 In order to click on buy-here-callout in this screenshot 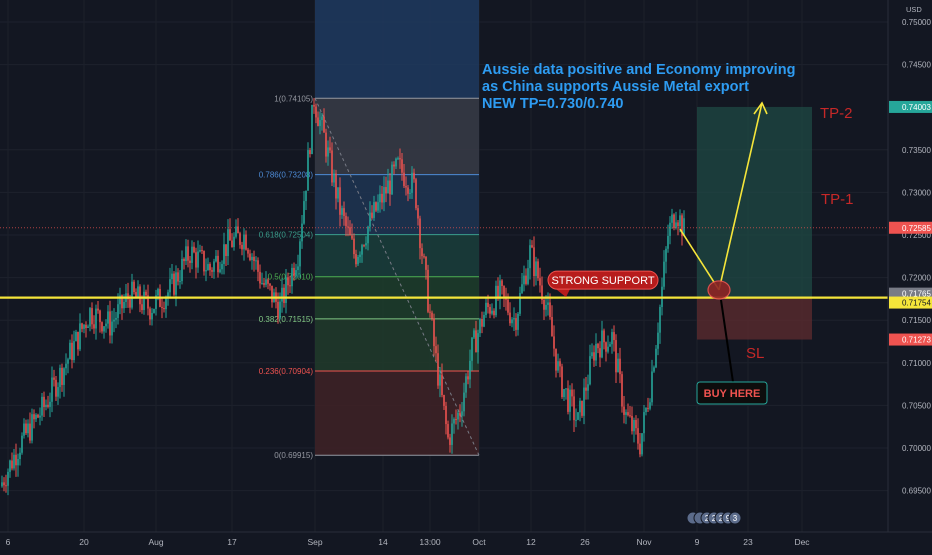, I will do `click(732, 393)`.